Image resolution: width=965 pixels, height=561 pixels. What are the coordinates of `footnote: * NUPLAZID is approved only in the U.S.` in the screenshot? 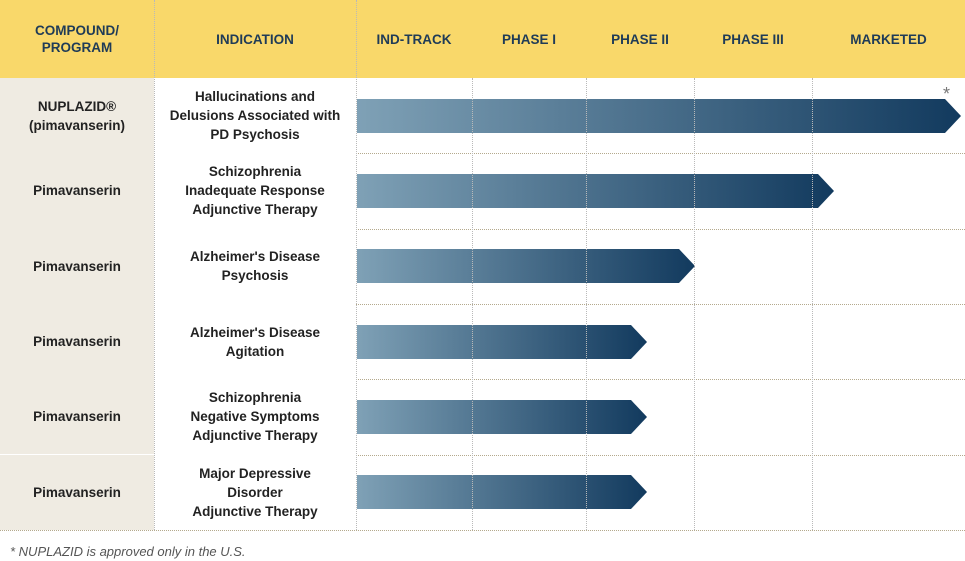 It's located at (128, 551).